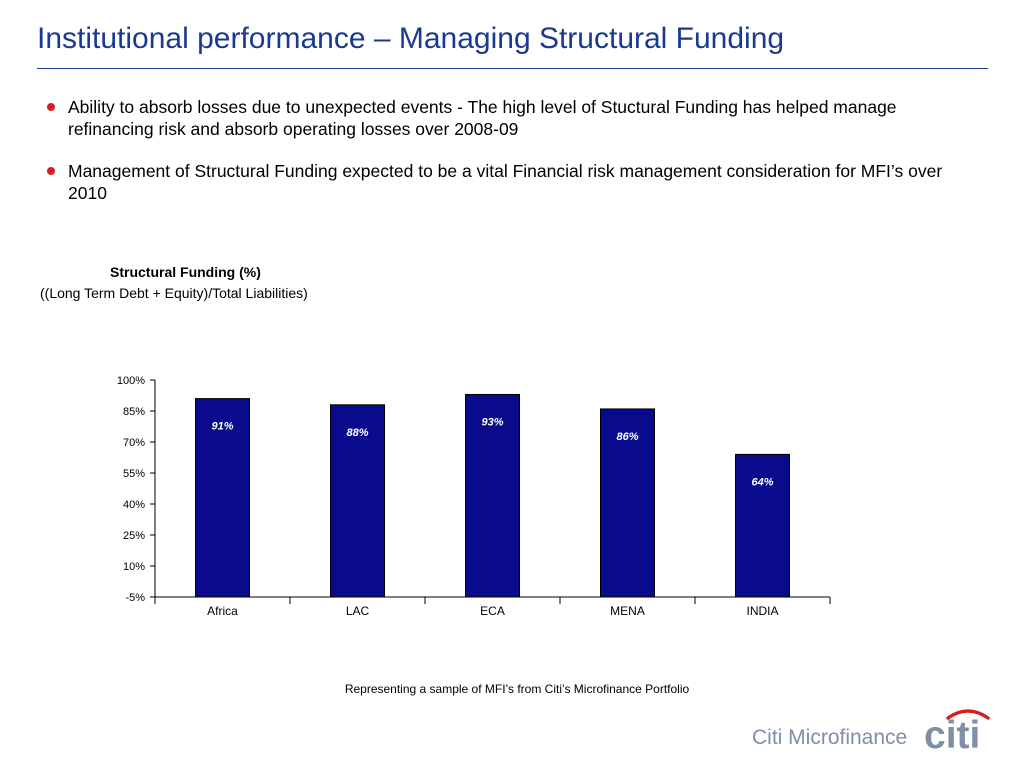 The height and width of the screenshot is (768, 1024). What do you see at coordinates (357, 433) in the screenshot?
I see `bar-data-label: 88%` at bounding box center [357, 433].